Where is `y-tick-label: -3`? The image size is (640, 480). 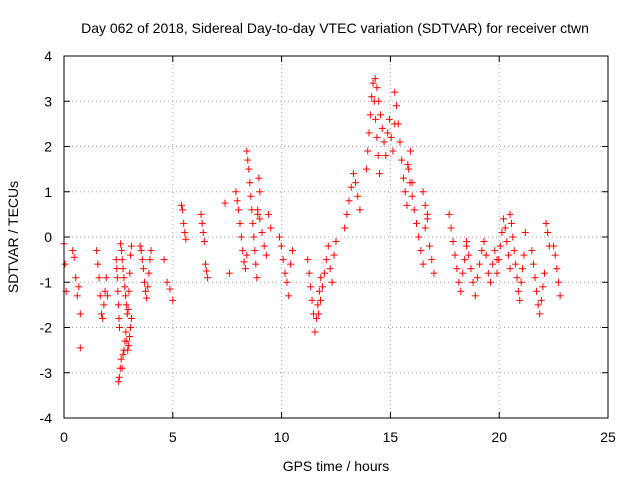 y-tick-label: -3 is located at coordinates (46, 373).